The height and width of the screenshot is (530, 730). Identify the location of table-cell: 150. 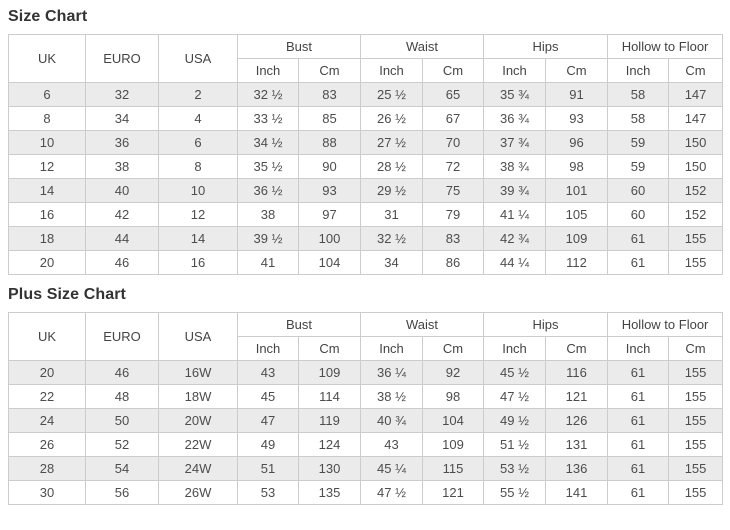
(696, 142).